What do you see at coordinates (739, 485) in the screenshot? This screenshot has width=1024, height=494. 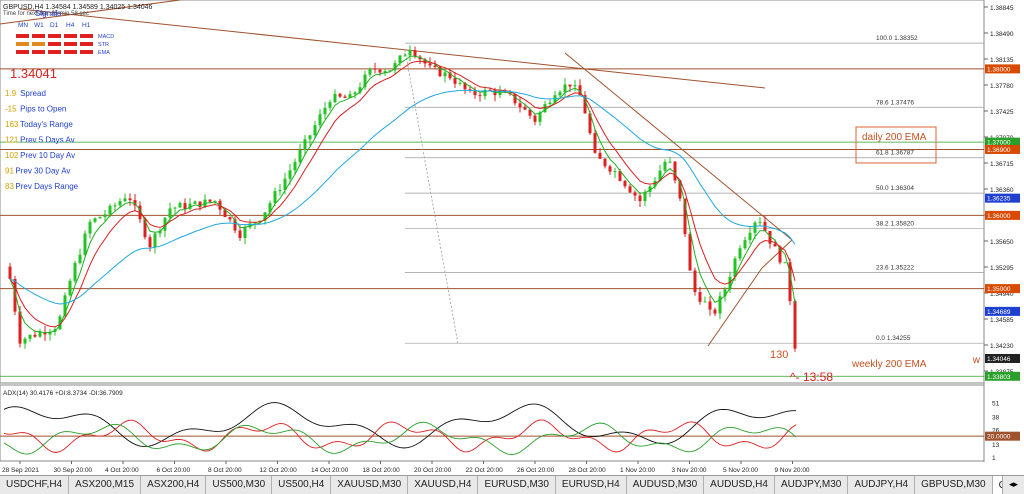 I see `chart-tab: AUDUSD,H4` at bounding box center [739, 485].